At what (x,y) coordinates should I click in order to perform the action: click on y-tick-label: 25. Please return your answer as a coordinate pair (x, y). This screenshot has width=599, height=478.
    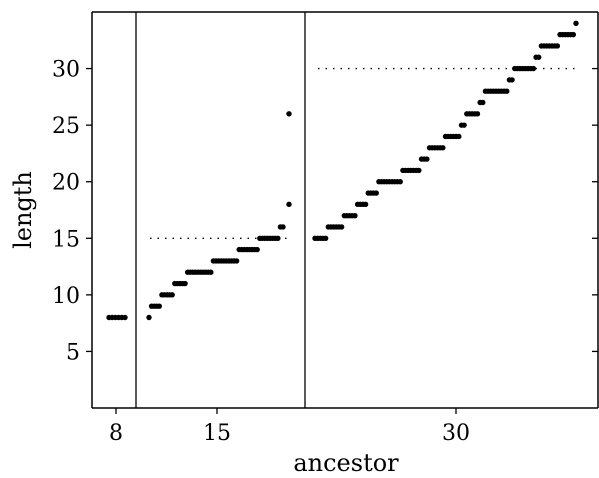
    Looking at the image, I should click on (66, 126).